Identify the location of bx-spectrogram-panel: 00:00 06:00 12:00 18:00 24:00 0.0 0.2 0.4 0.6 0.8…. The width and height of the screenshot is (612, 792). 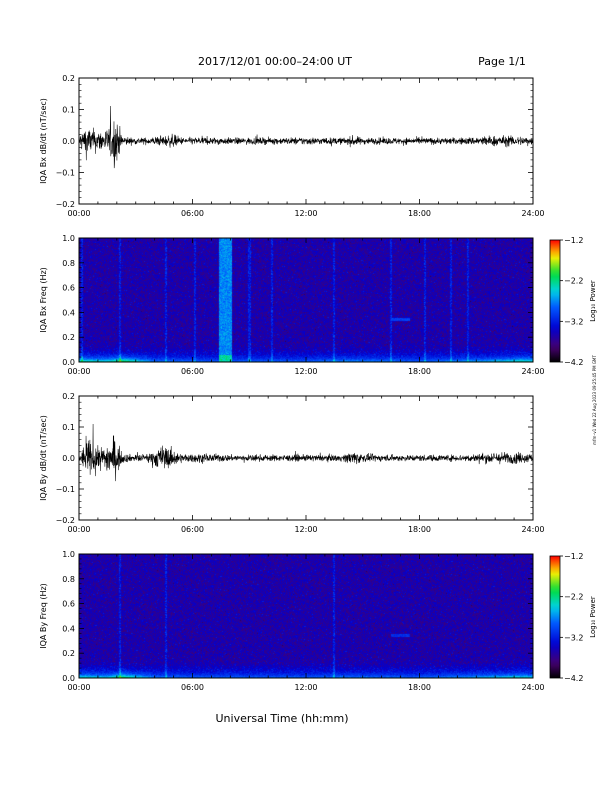
(292, 305).